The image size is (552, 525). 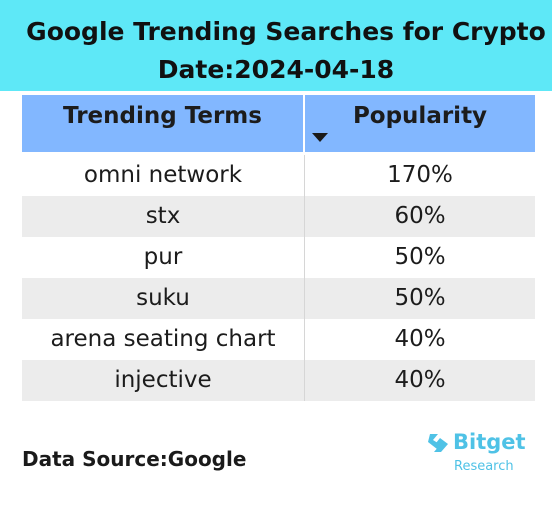 I want to click on cell-term: stx, so click(x=163, y=216).